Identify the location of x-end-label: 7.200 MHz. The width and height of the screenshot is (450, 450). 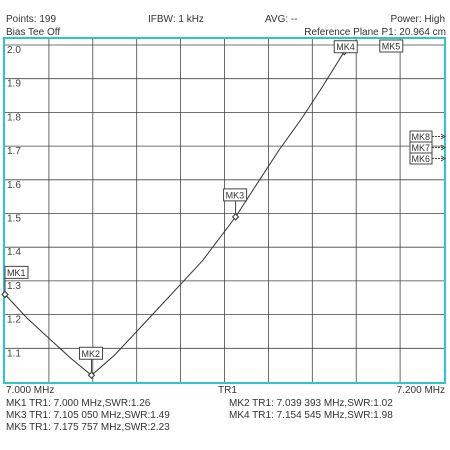
(420, 390).